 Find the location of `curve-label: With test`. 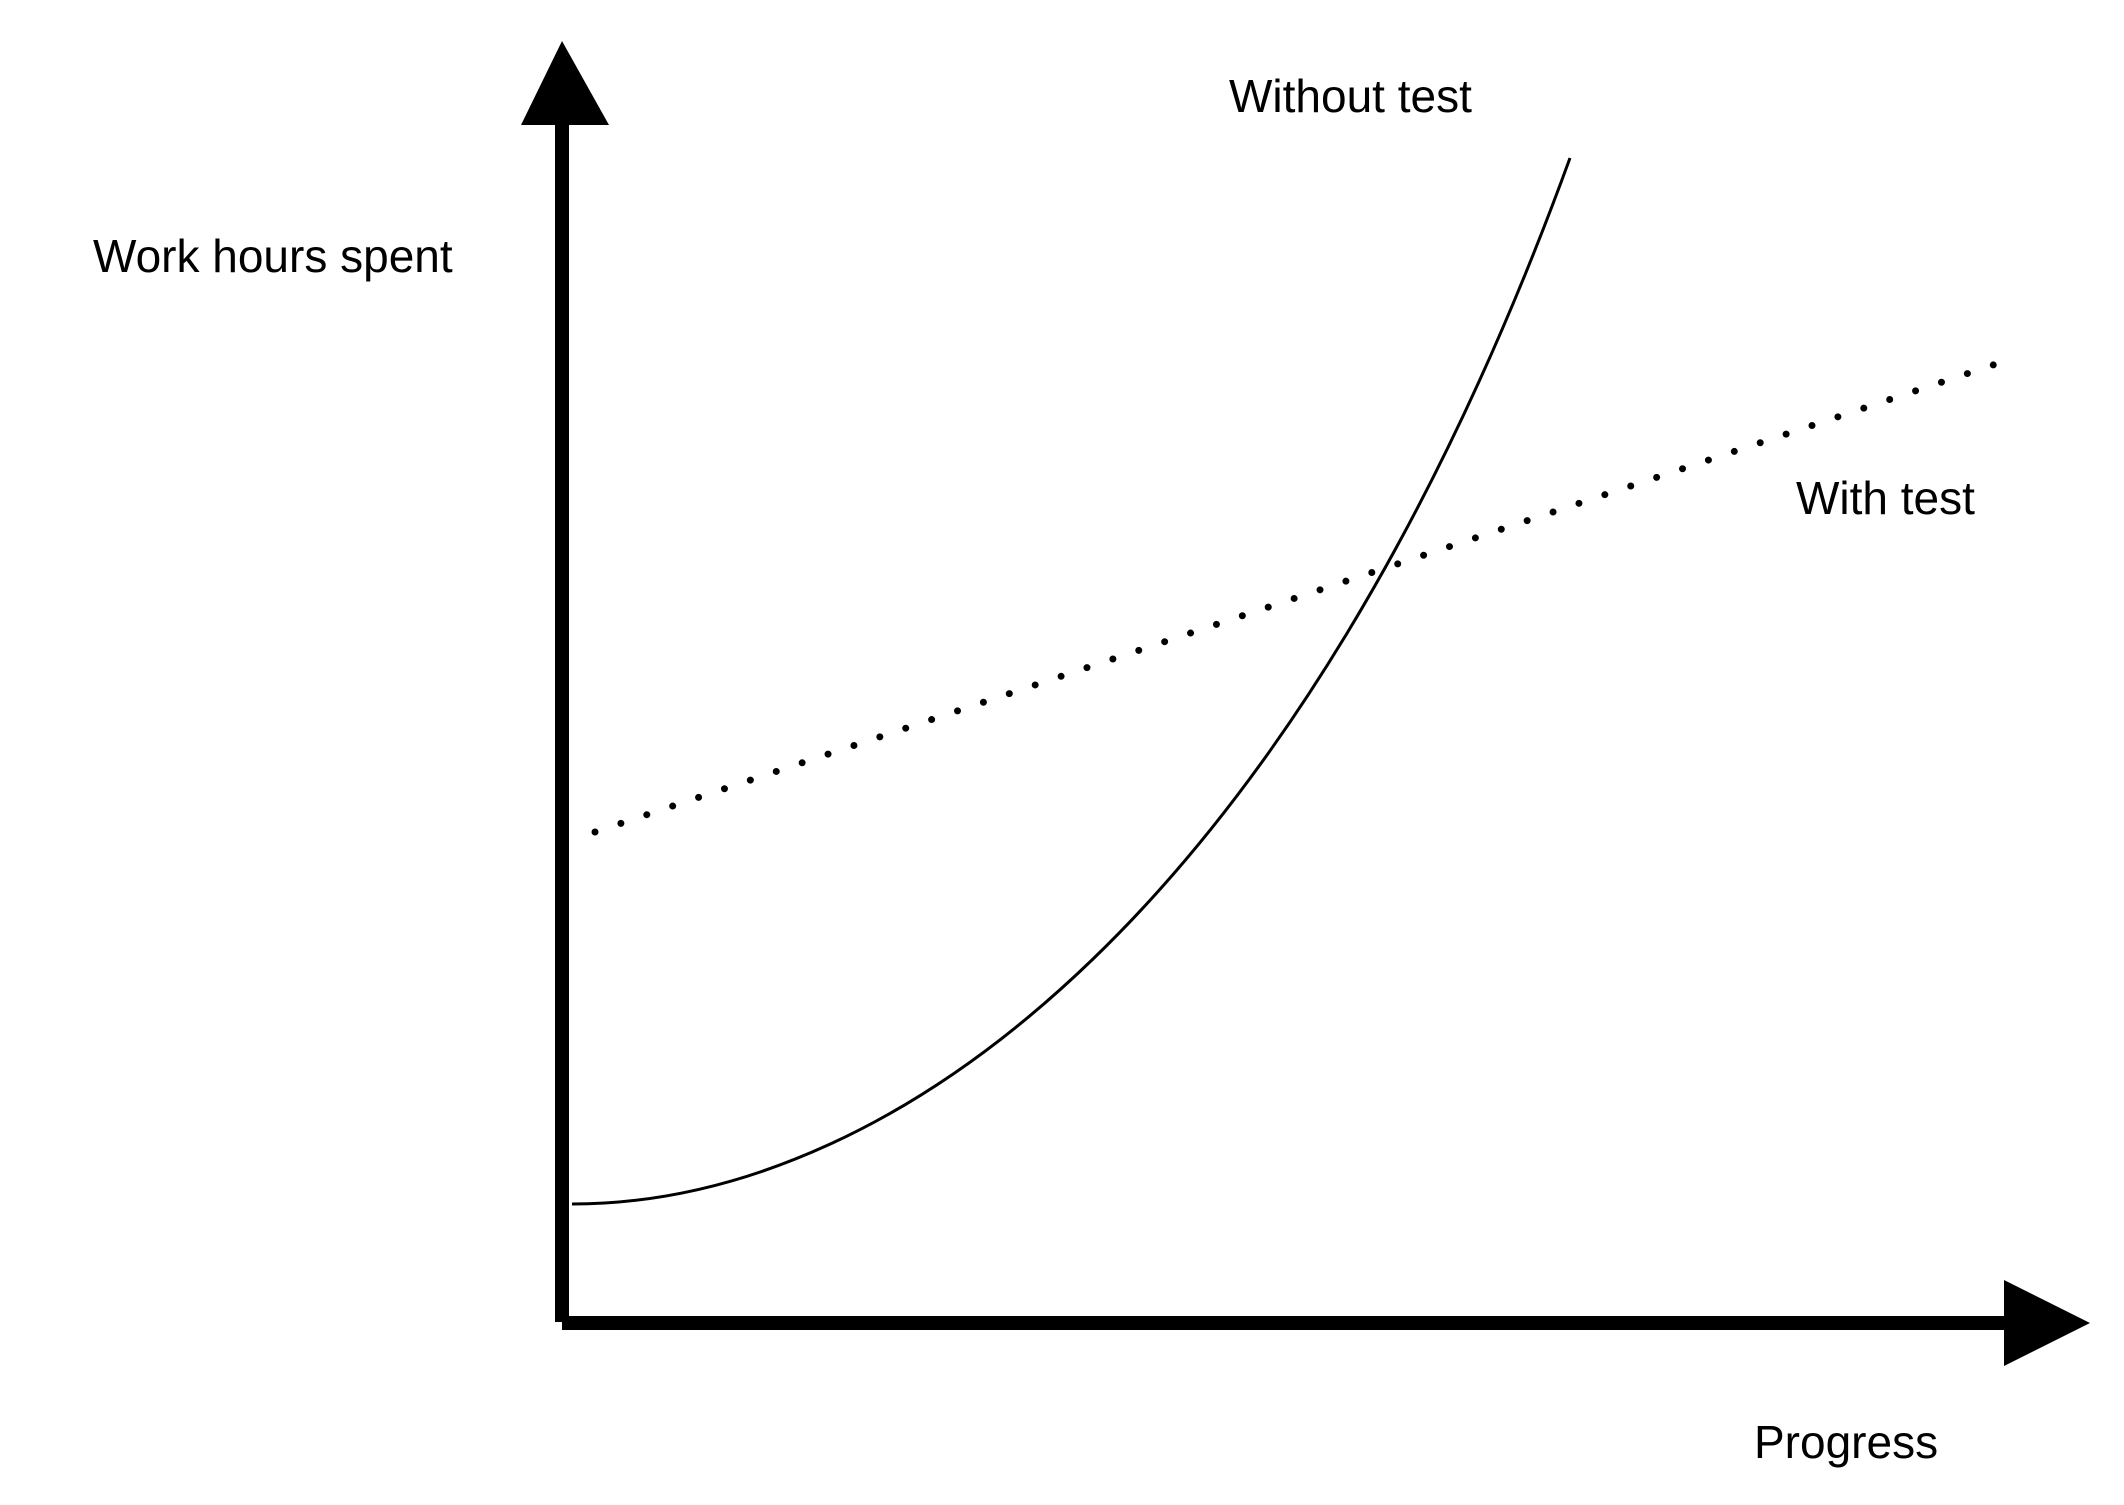

curve-label: With test is located at coordinates (1885, 498).